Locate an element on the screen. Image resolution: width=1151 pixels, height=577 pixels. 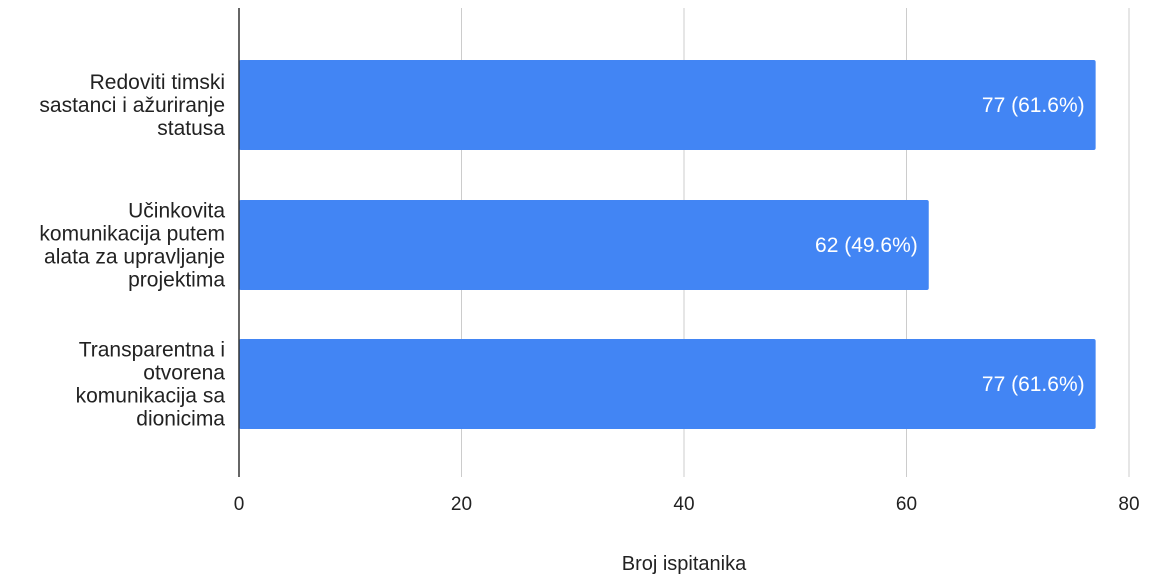
x-tick-label-80: 80 is located at coordinates (1128, 504).